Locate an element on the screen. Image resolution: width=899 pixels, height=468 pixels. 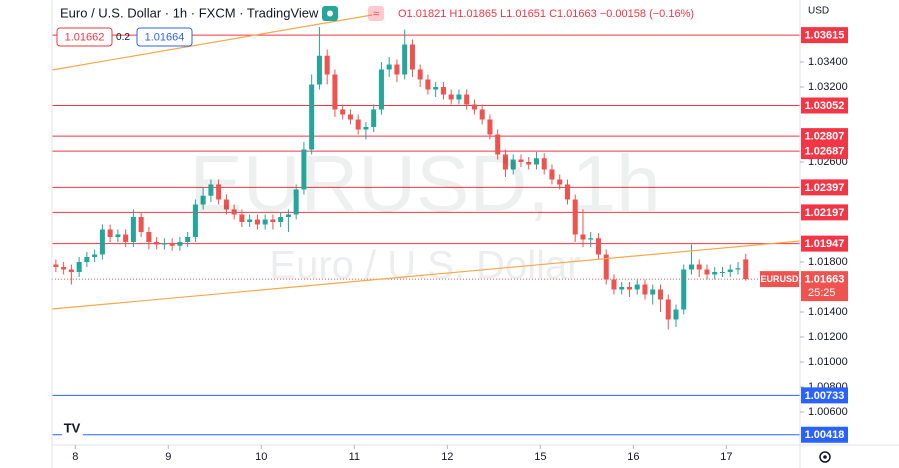
price-level-label: 1.03052 is located at coordinates (825, 106).